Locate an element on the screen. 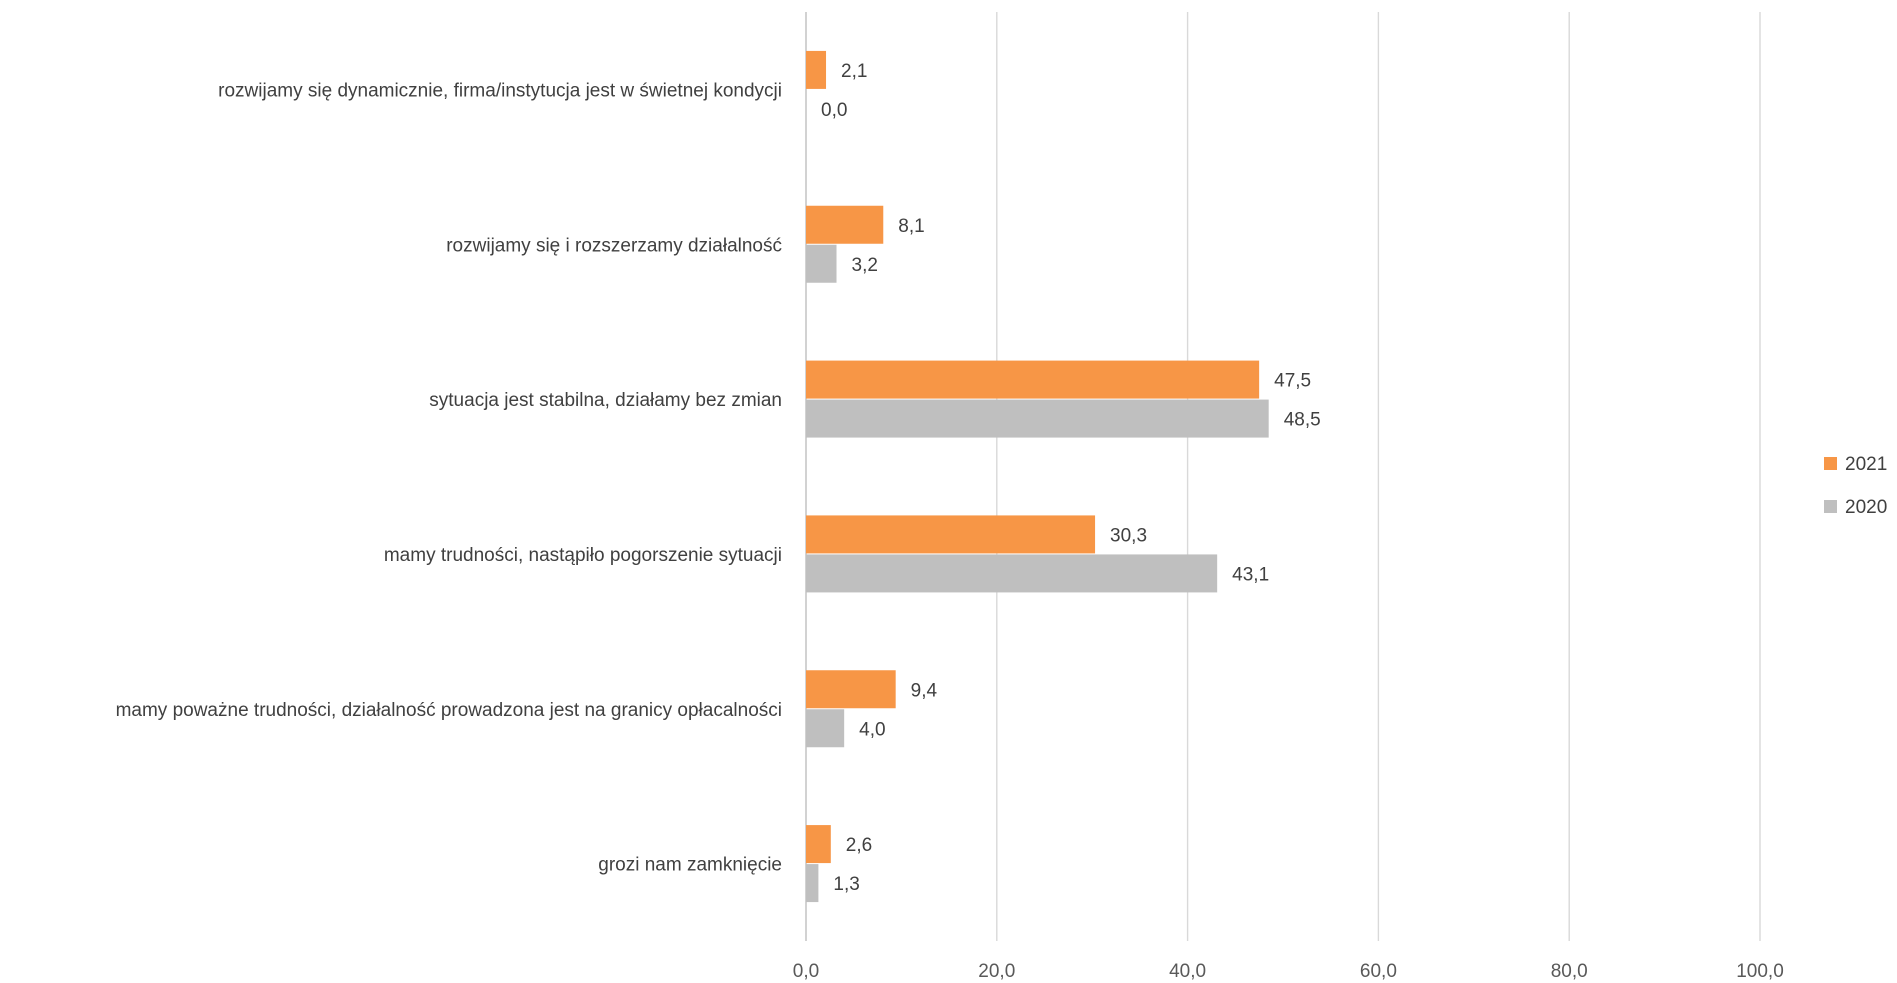  data-label-2020: 3,2 is located at coordinates (865, 265).